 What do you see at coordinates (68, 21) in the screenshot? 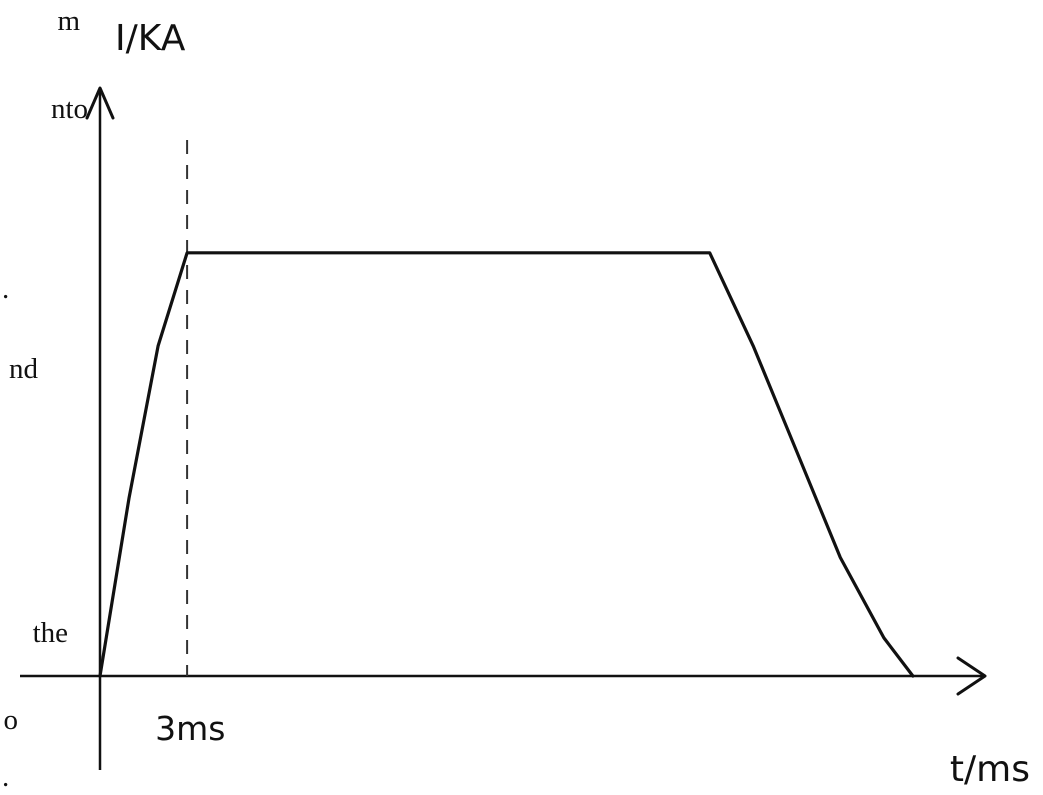
I see `left-text-fragment: m` at bounding box center [68, 21].